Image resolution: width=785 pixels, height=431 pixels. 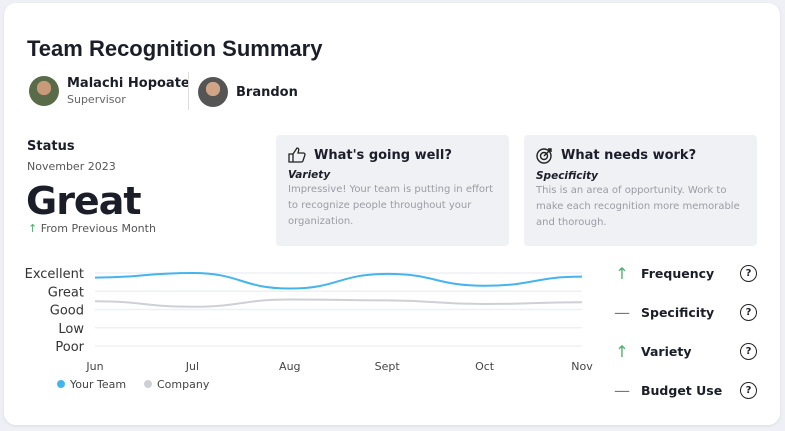 What do you see at coordinates (338, 303) in the screenshot?
I see `series-line-company` at bounding box center [338, 303].